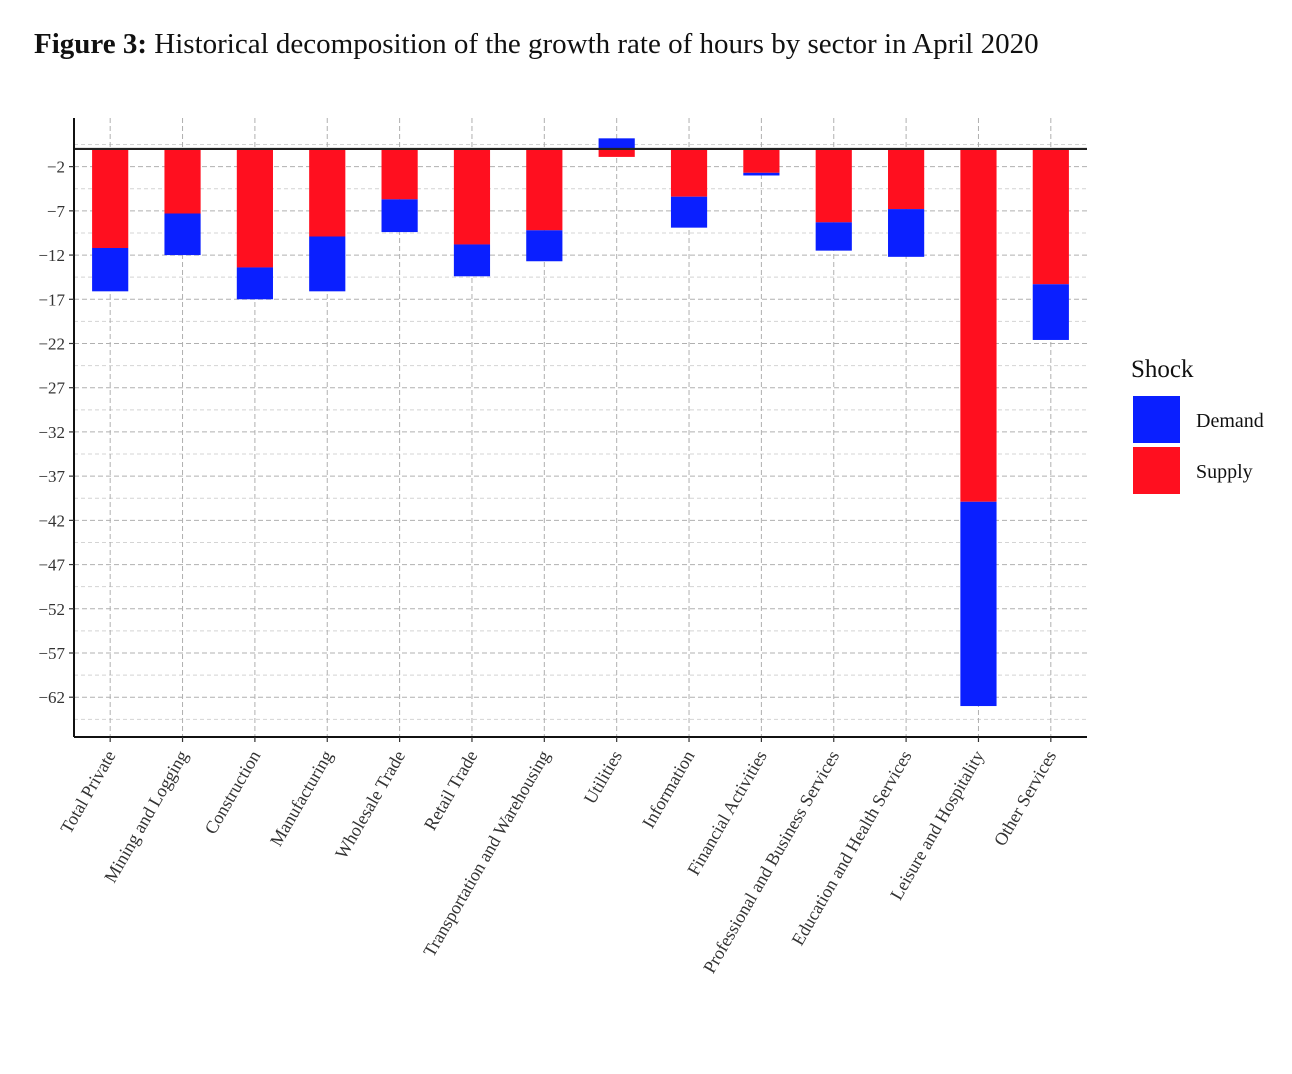 The height and width of the screenshot is (1074, 1292). I want to click on y-tick-label: −12, so click(51, 255).